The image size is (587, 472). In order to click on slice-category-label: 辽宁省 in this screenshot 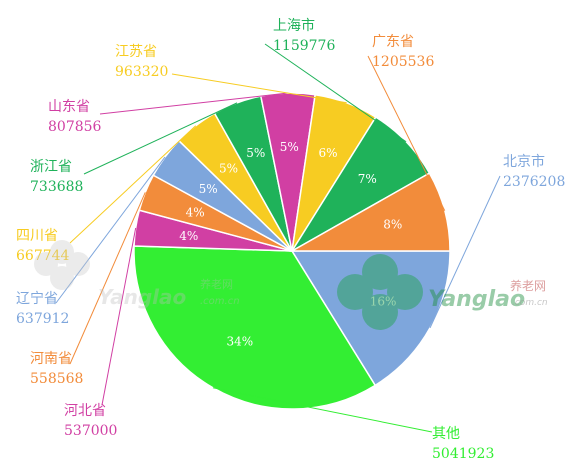, I will do `click(37, 298)`.